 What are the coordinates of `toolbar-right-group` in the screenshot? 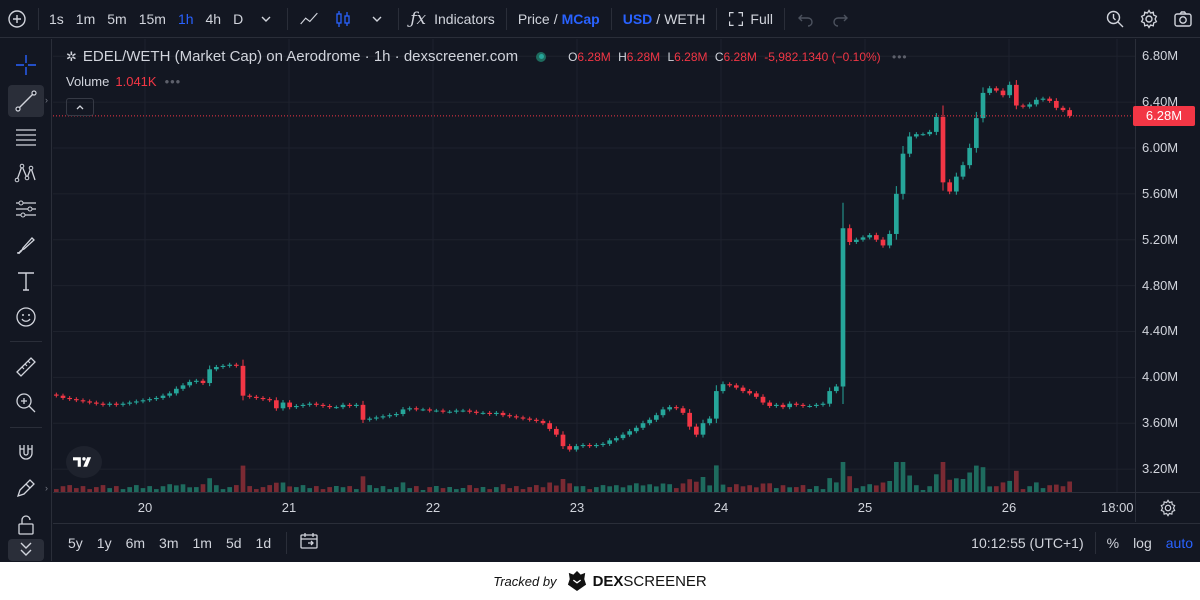 It's located at (1149, 19).